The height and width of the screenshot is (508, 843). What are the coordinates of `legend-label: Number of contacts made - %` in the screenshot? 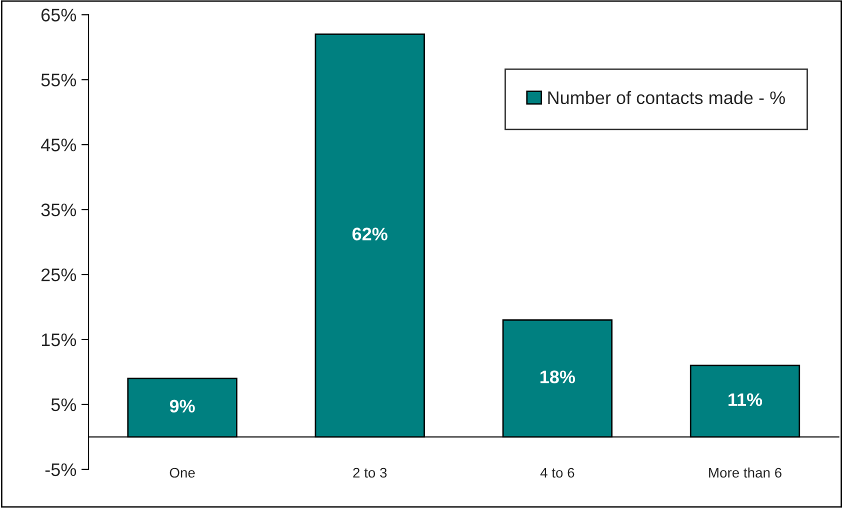 It's located at (666, 97).